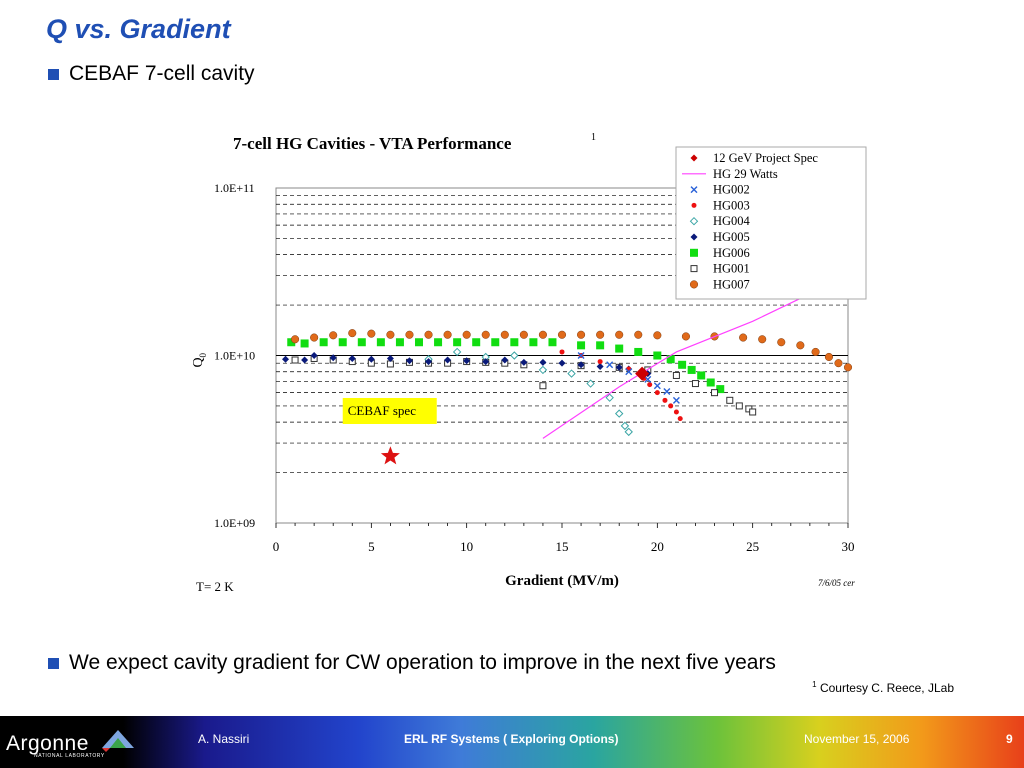 The image size is (1024, 768). What do you see at coordinates (771, 223) in the screenshot?
I see `legend-box` at bounding box center [771, 223].